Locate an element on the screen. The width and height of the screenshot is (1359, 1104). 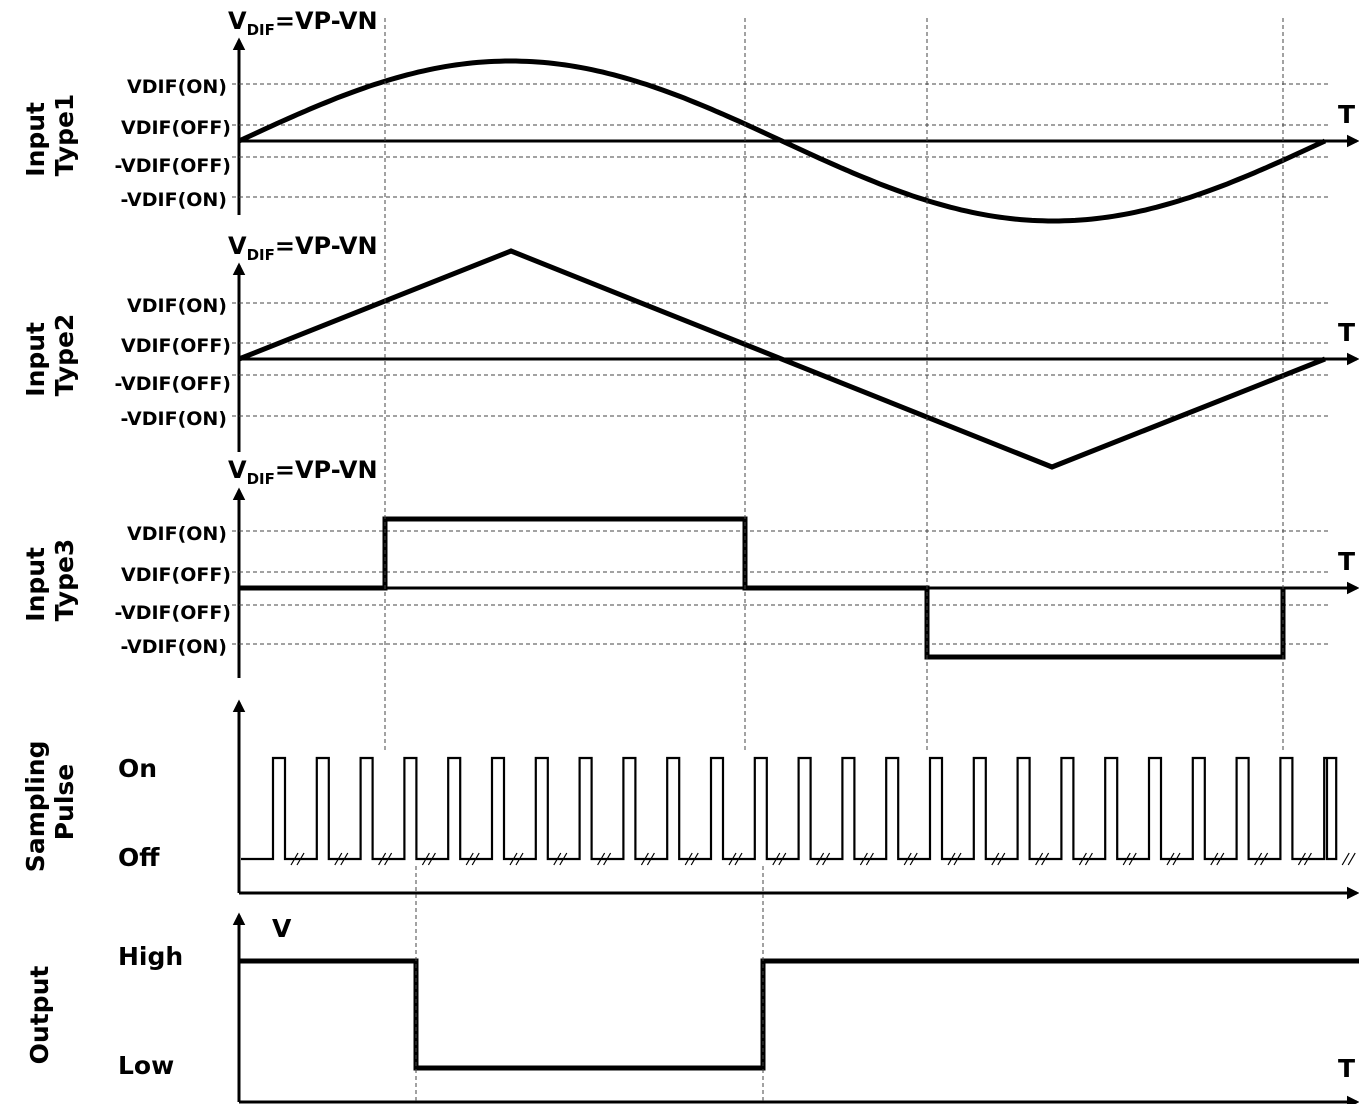
output-waveform is located at coordinates (799, 1014).